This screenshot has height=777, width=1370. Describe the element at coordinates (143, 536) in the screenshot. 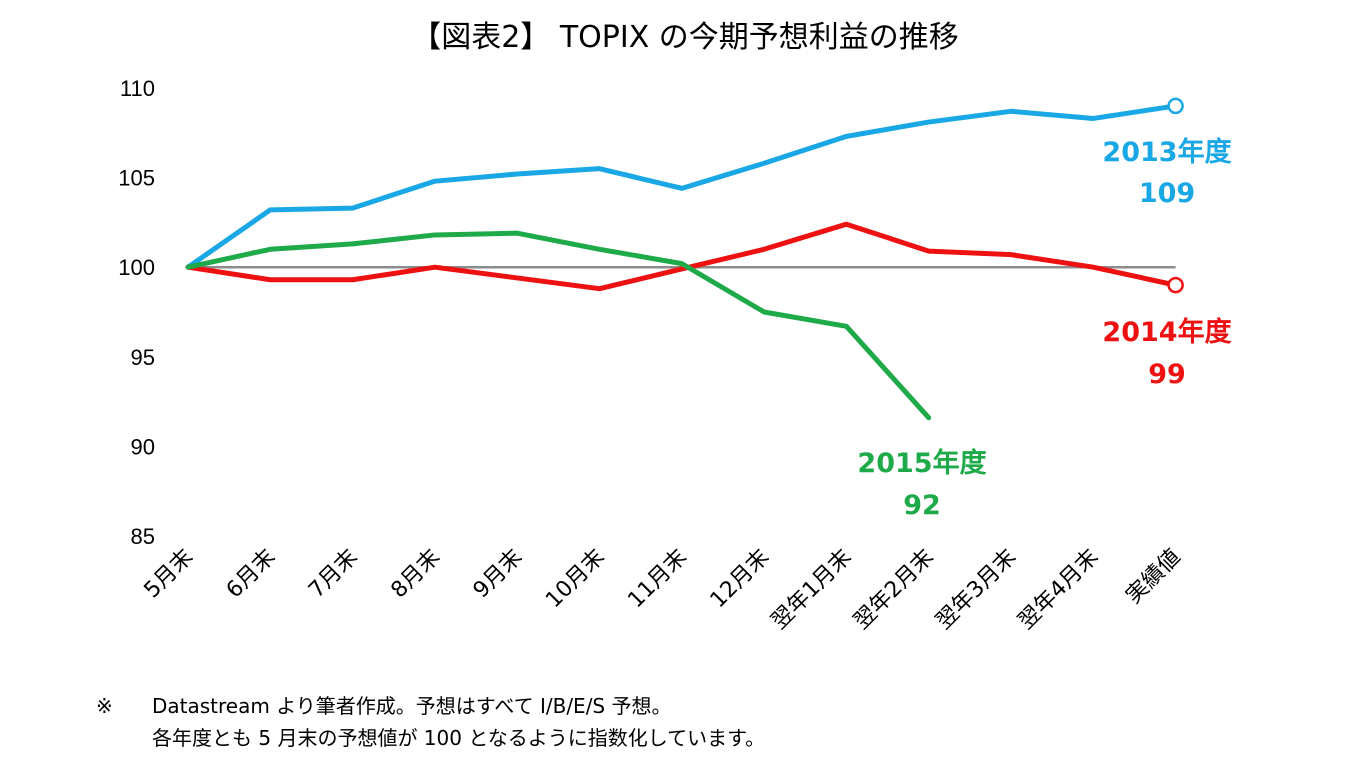

I see `y-tick-label: 85` at that location.